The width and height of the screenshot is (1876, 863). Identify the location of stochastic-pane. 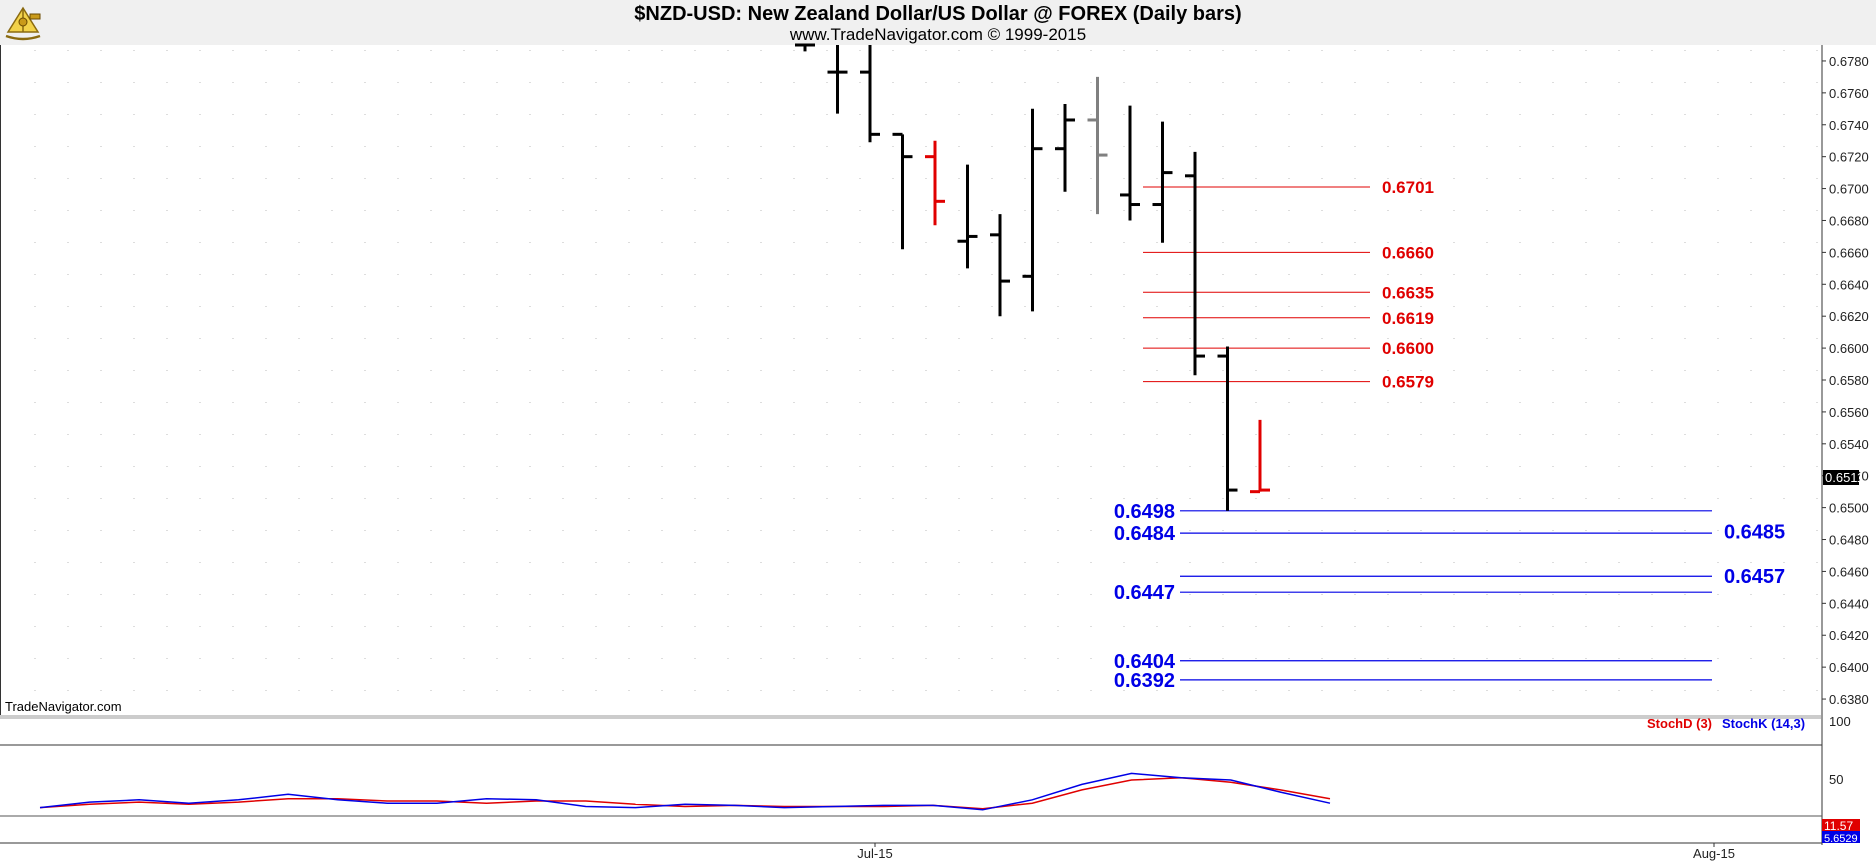
(685, 791).